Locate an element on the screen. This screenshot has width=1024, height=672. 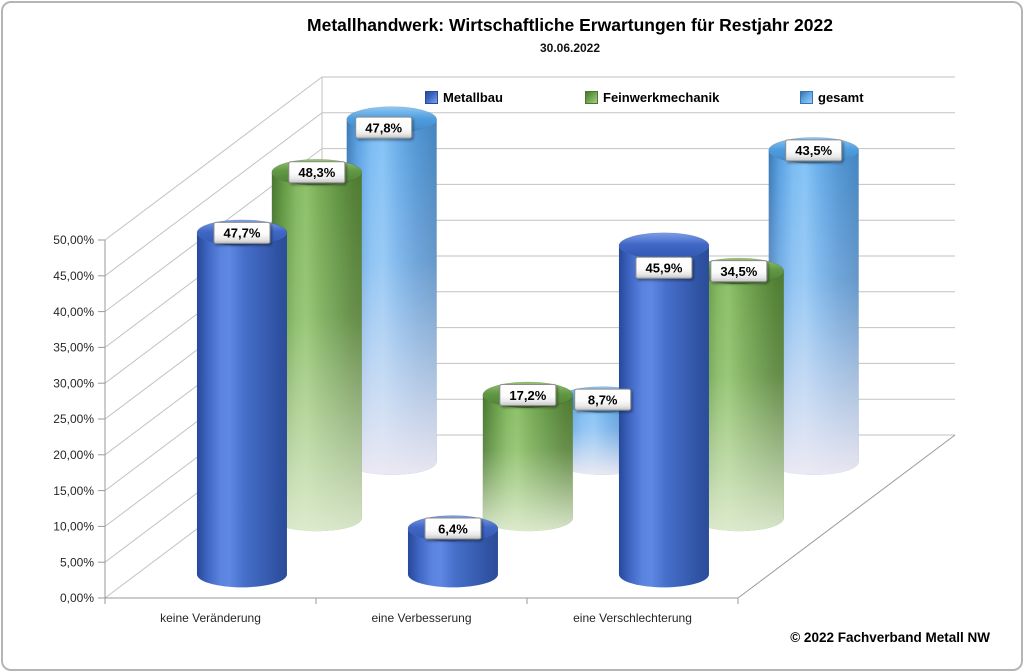
floor-right-edge is located at coordinates (846, 516).